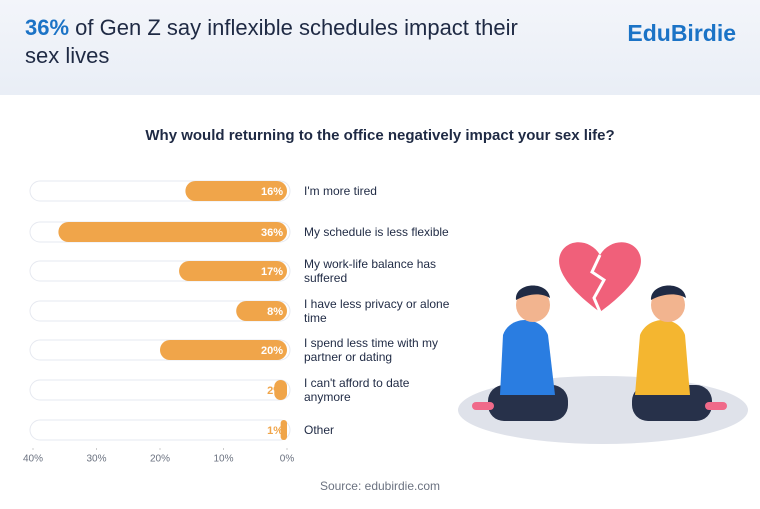 This screenshot has height=509, width=760. I want to click on category-label: My work-life balance has suffered, so click(370, 271).